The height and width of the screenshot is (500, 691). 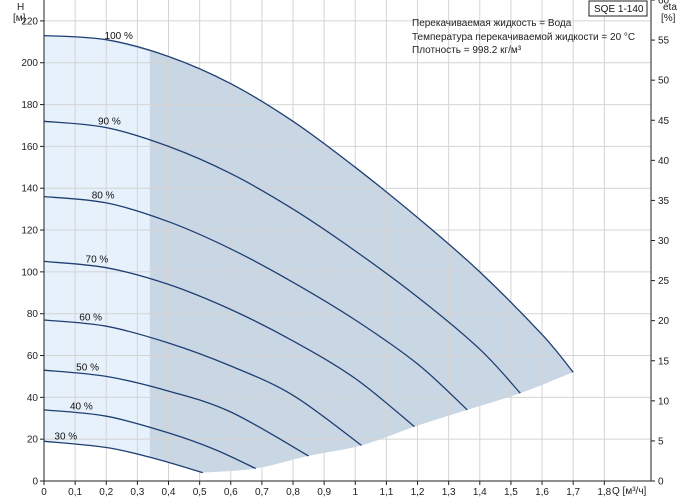 What do you see at coordinates (137, 492) in the screenshot?
I see `x-tick-label: 0,3` at bounding box center [137, 492].